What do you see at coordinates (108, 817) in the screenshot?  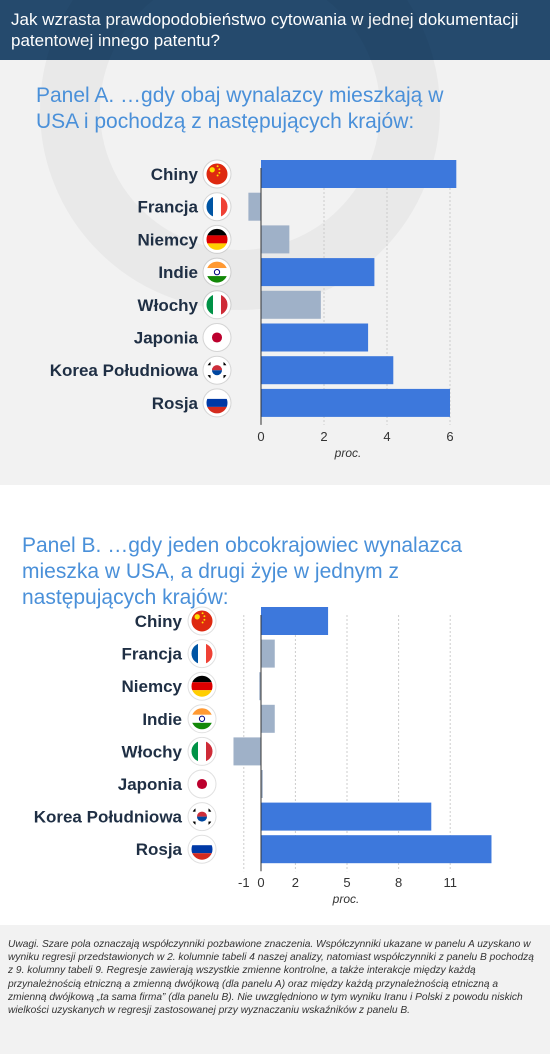 I see `panel-b-category-label: Korea Południowa` at bounding box center [108, 817].